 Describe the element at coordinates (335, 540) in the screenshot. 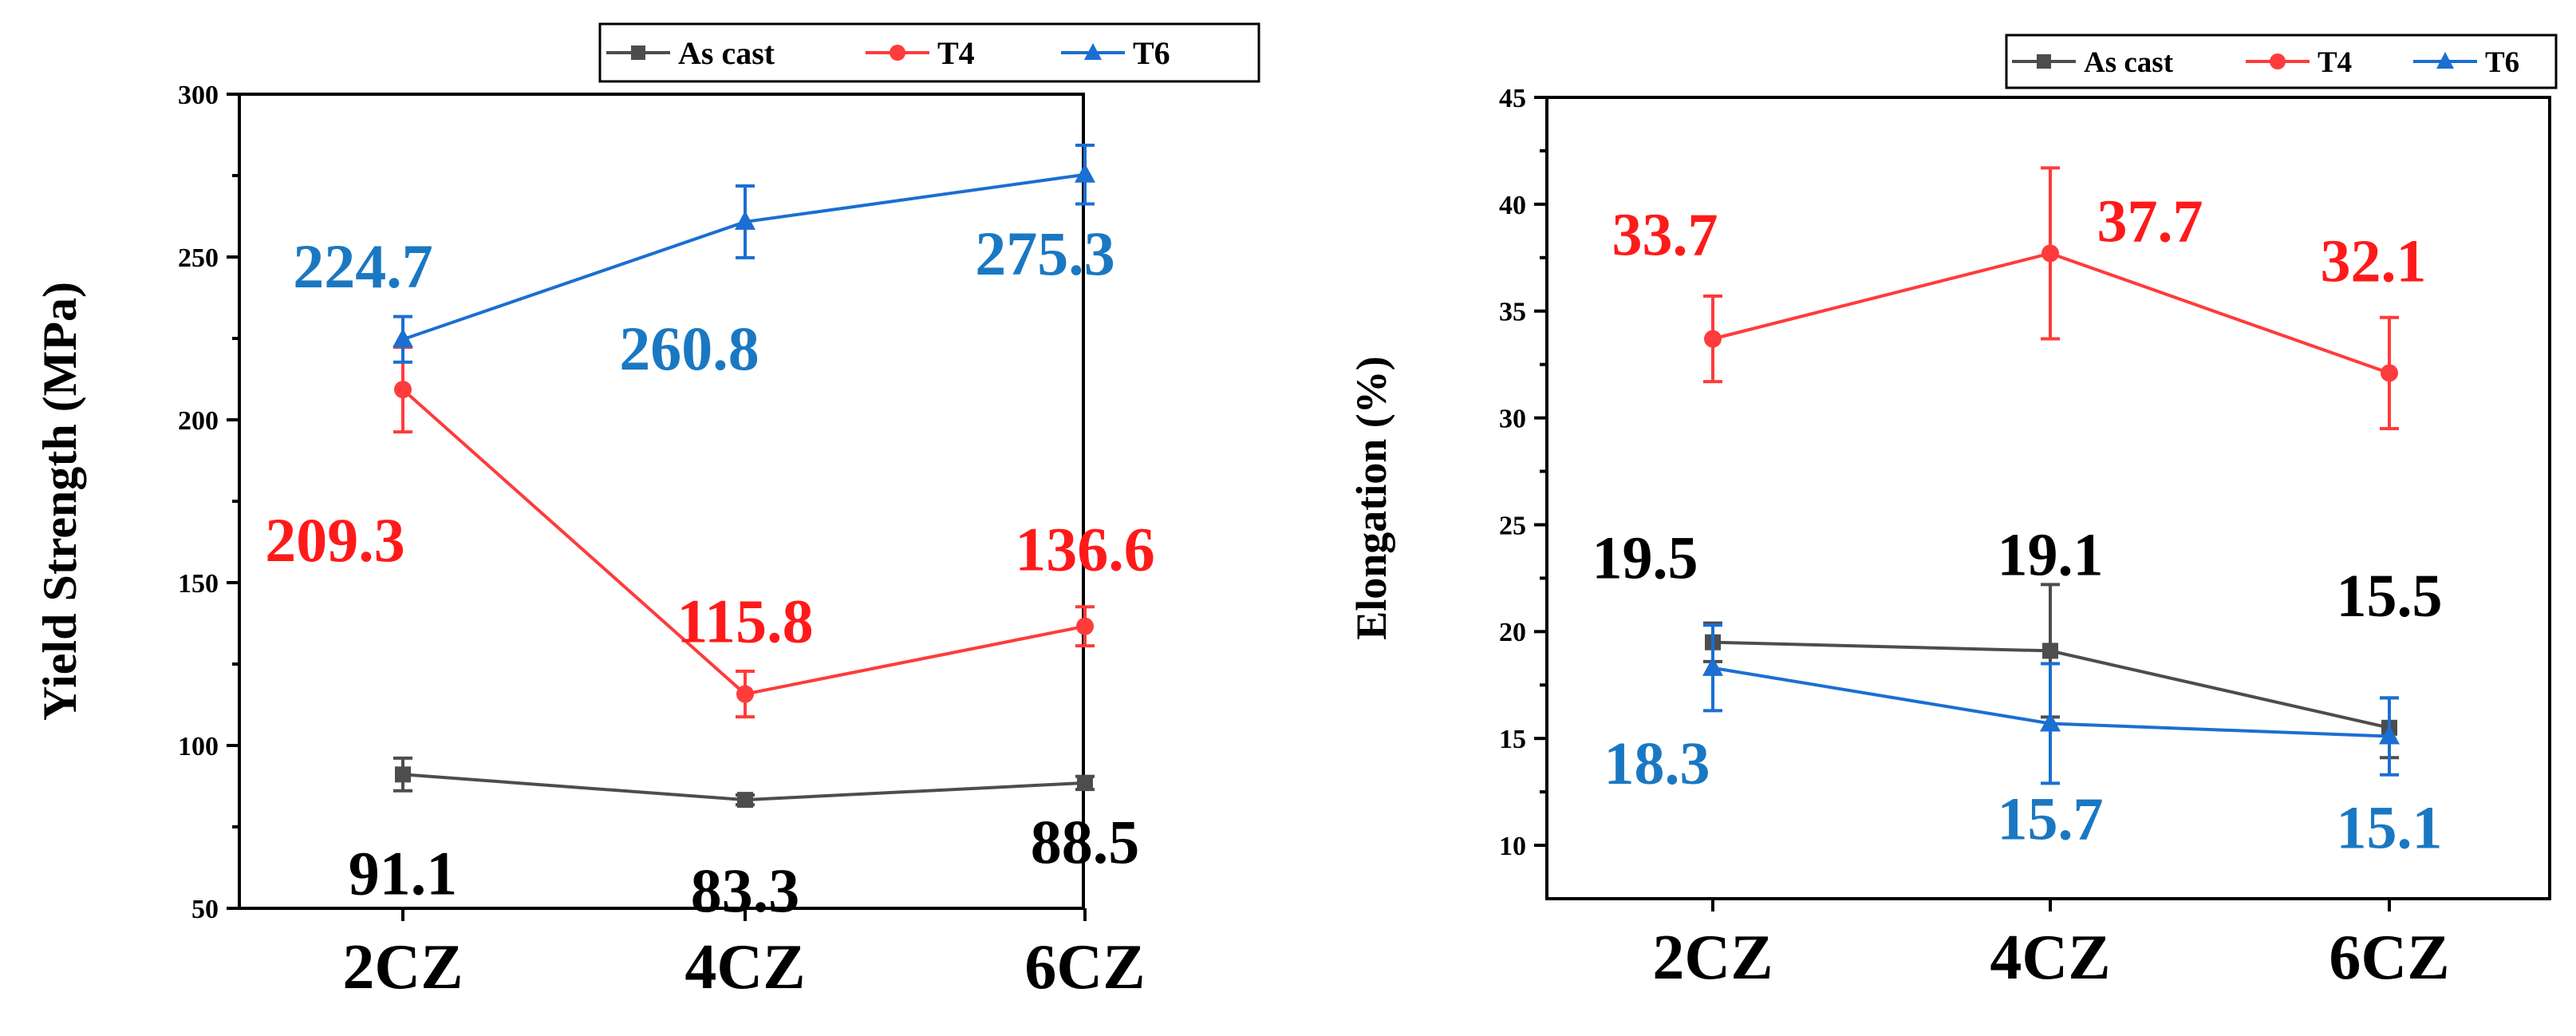

I see `data-label: 209.3` at that location.